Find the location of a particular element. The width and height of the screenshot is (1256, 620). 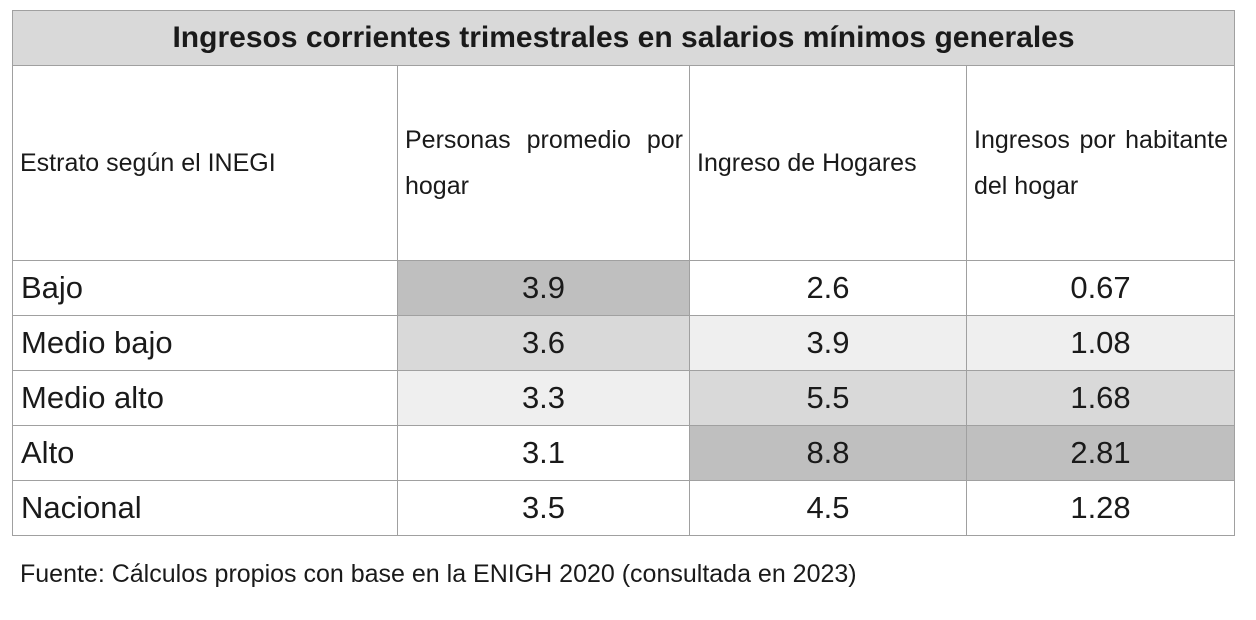

row-label: Medio alto is located at coordinates (205, 398).